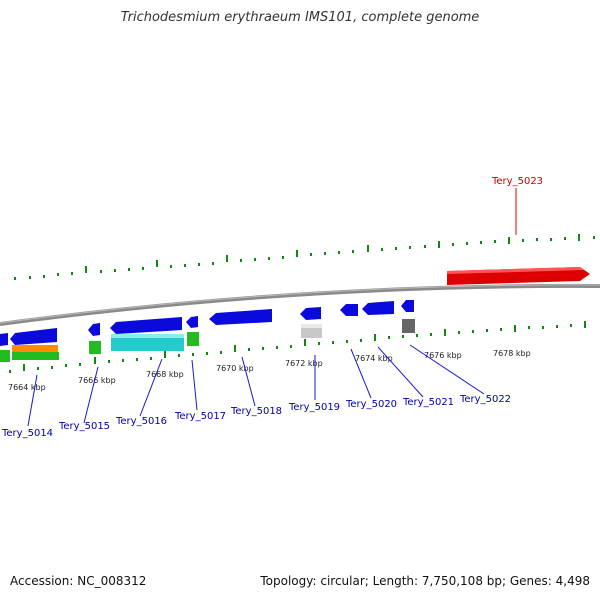 This screenshot has height=600, width=600. Describe the element at coordinates (304, 257) in the screenshot. I see `outer-tick-ring` at that location.